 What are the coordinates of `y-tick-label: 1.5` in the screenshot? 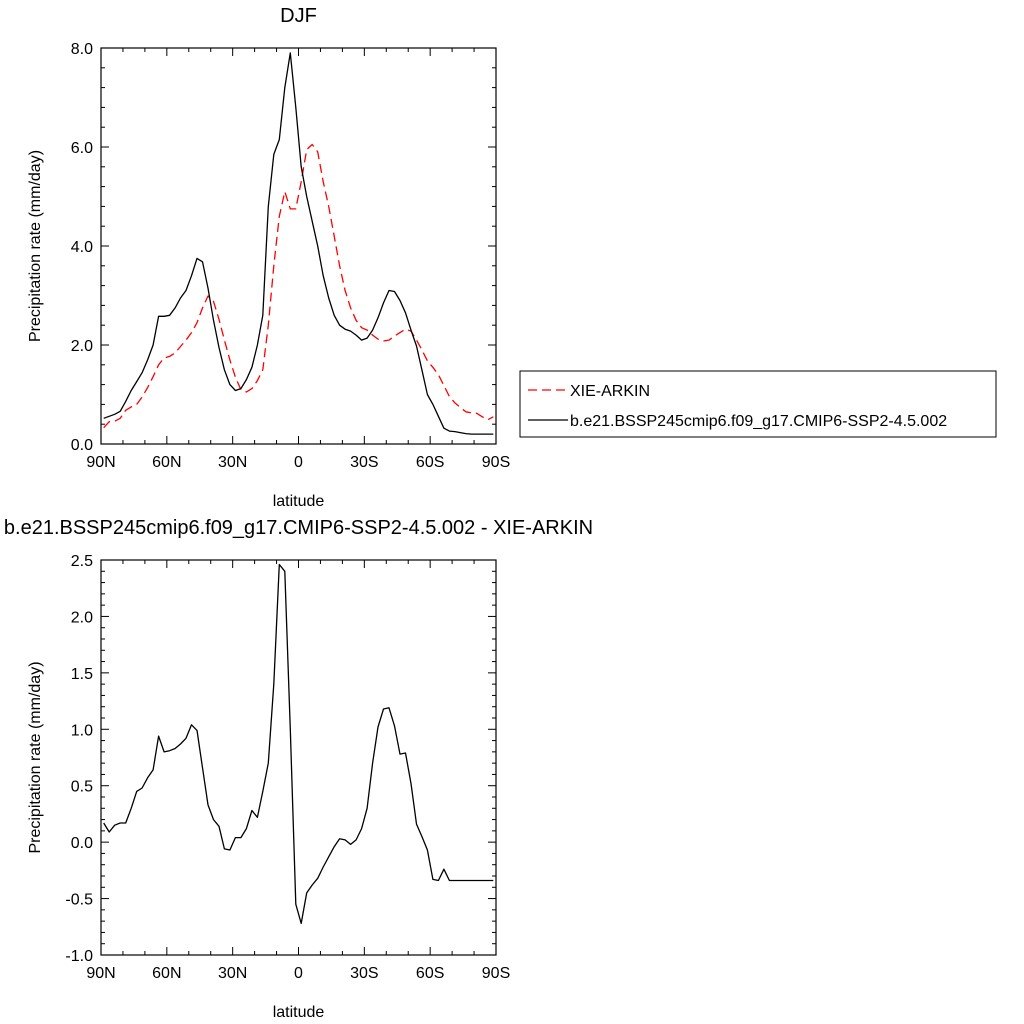 It's located at (82, 674).